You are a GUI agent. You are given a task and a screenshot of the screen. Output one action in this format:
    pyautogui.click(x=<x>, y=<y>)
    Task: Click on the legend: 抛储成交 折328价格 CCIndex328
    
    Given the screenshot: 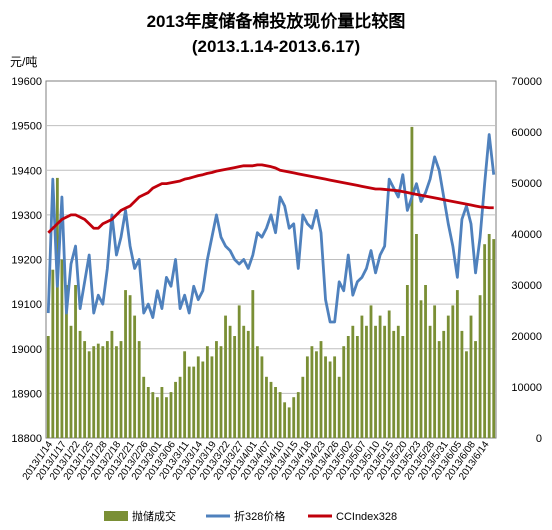 What is the action you would take?
    pyautogui.click(x=250, y=516)
    